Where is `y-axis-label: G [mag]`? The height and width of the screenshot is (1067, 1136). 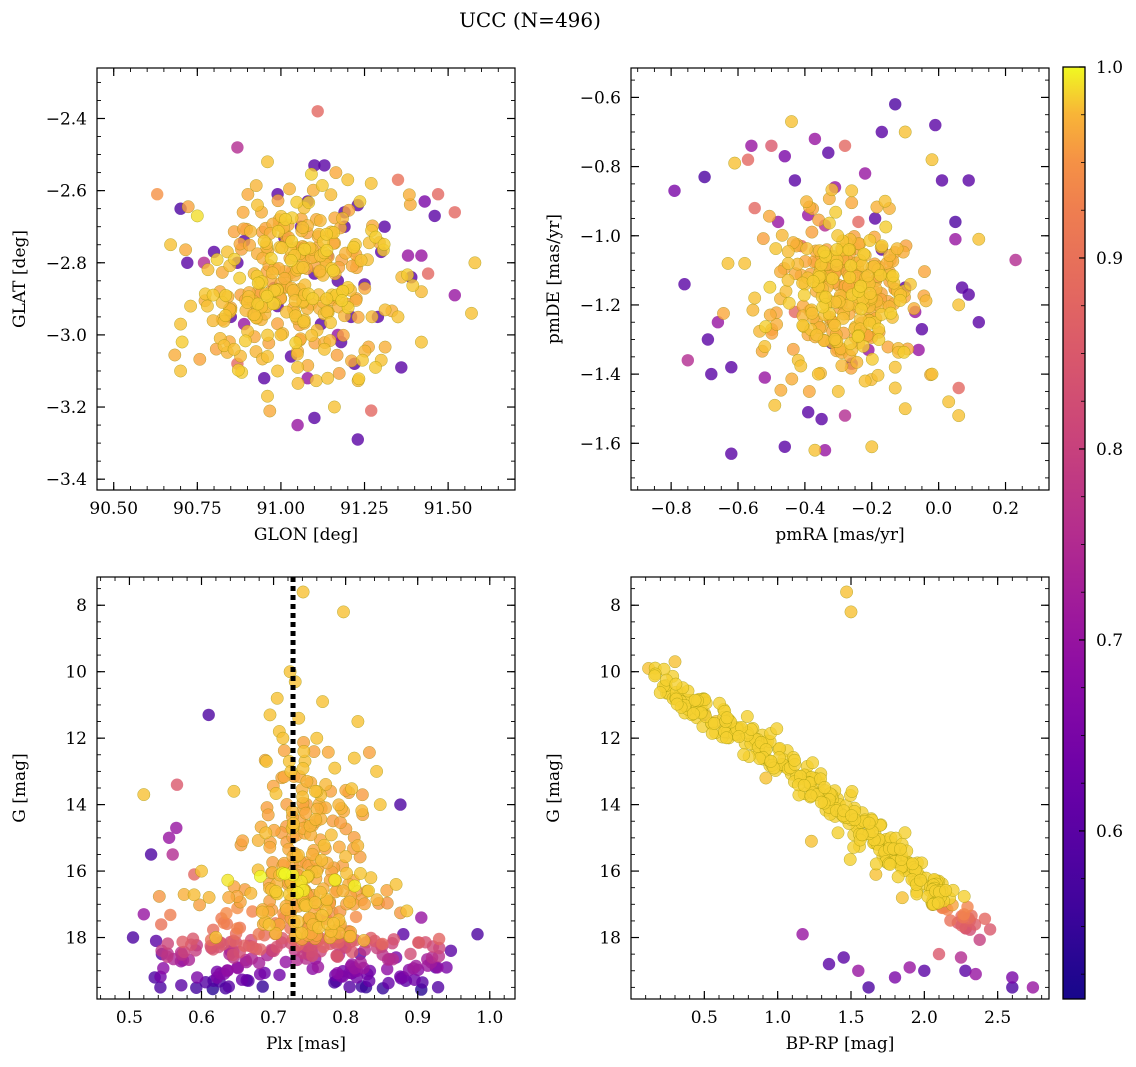 y-axis-label: G [mag] is located at coordinates (20, 787).